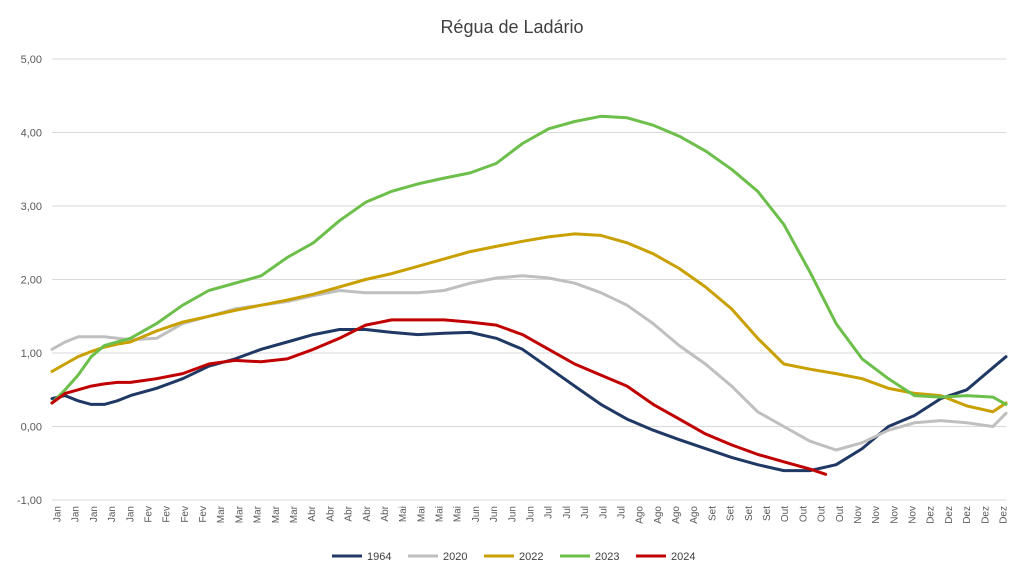  I want to click on legend: 1964 2020 2022 2023 2024, so click(513, 557).